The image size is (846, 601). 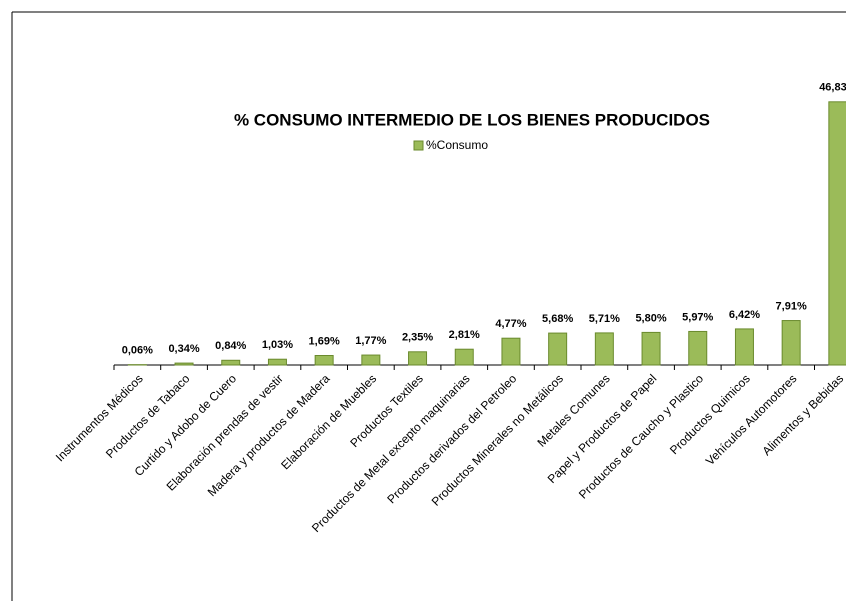 What do you see at coordinates (370, 341) in the screenshot?
I see `value-label: 1,77%` at bounding box center [370, 341].